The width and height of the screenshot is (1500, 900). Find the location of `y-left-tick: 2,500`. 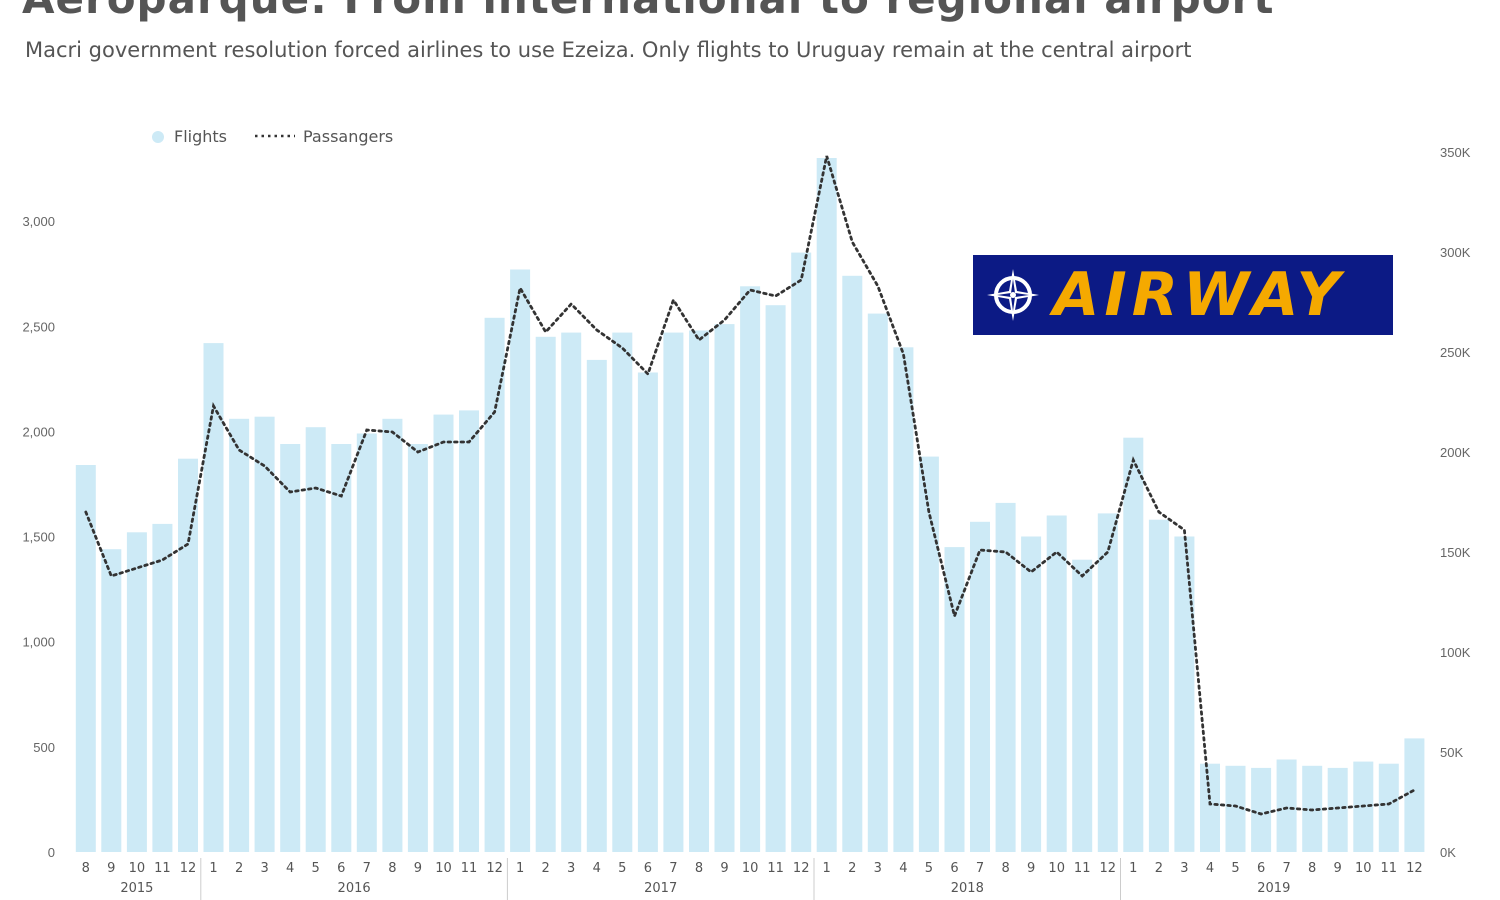

y-left-tick: 2,500 is located at coordinates (38, 326).